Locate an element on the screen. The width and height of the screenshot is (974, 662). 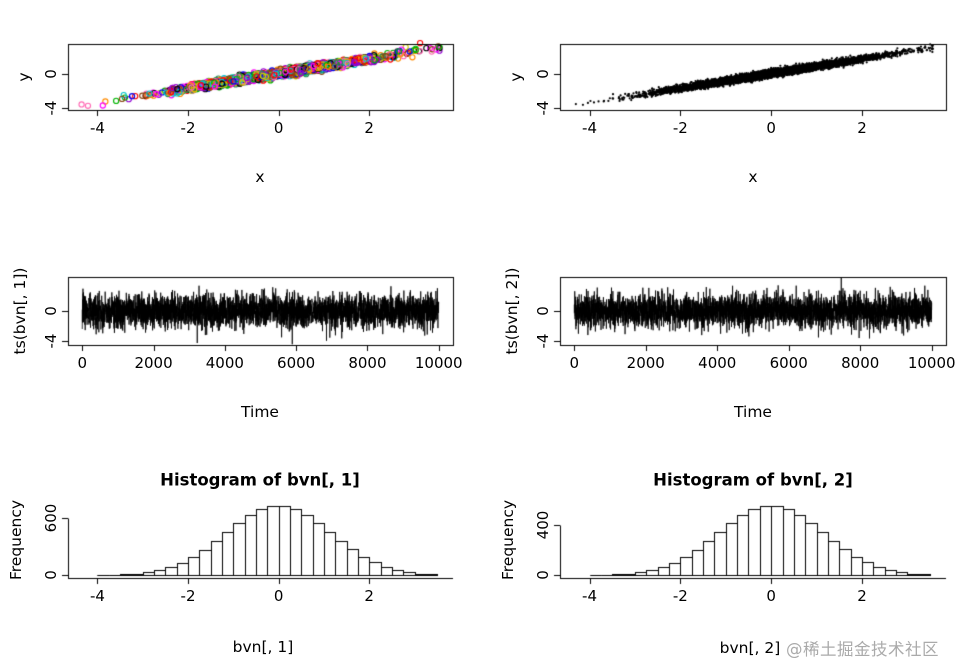
ts1-ylabel: ts(bvn[, 1]) is located at coordinates (20, 311).